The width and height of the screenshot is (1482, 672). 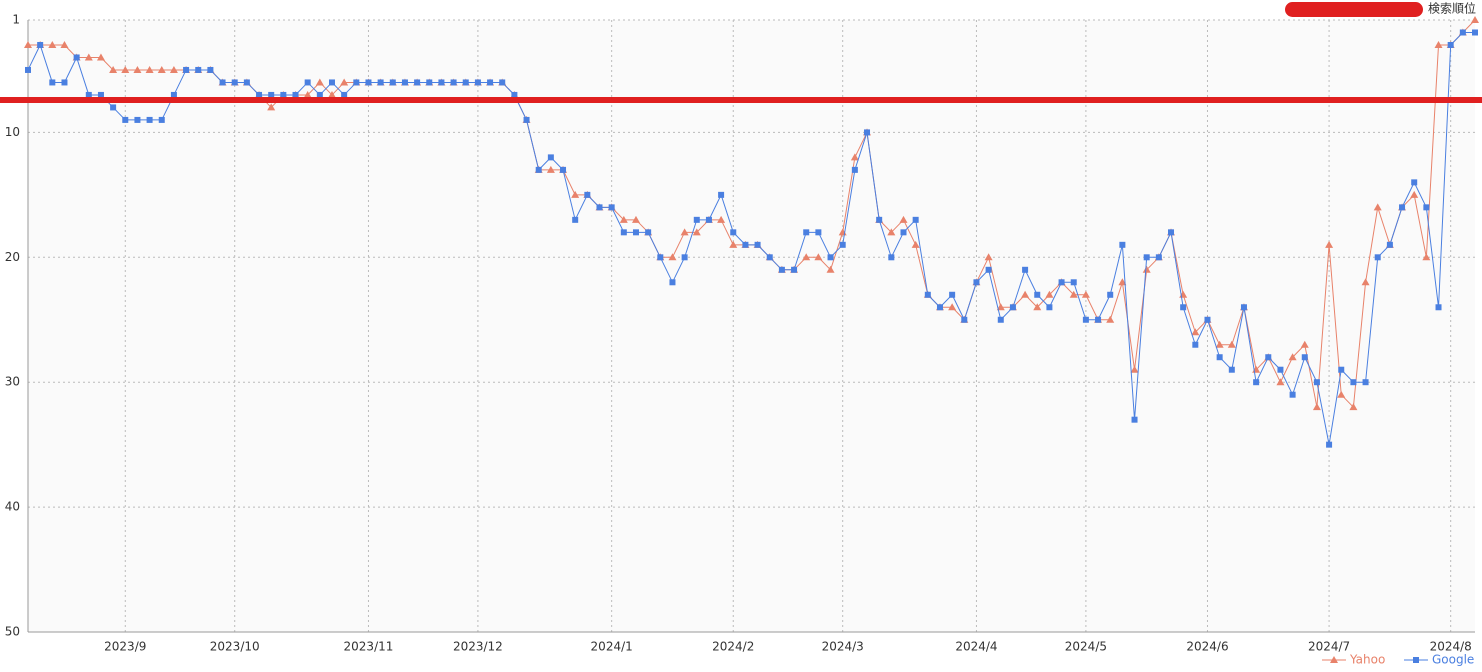 I want to click on x-tick-label: 2024/6, so click(x=1207, y=647).